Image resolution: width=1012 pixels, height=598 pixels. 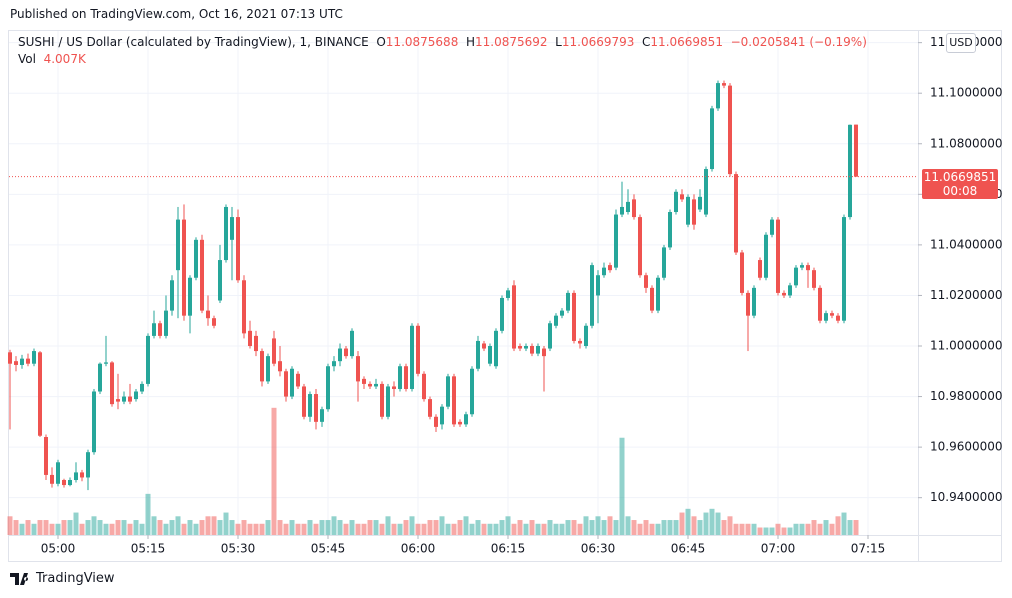 What do you see at coordinates (688, 549) in the screenshot?
I see `x-tick-label: 06:45` at bounding box center [688, 549].